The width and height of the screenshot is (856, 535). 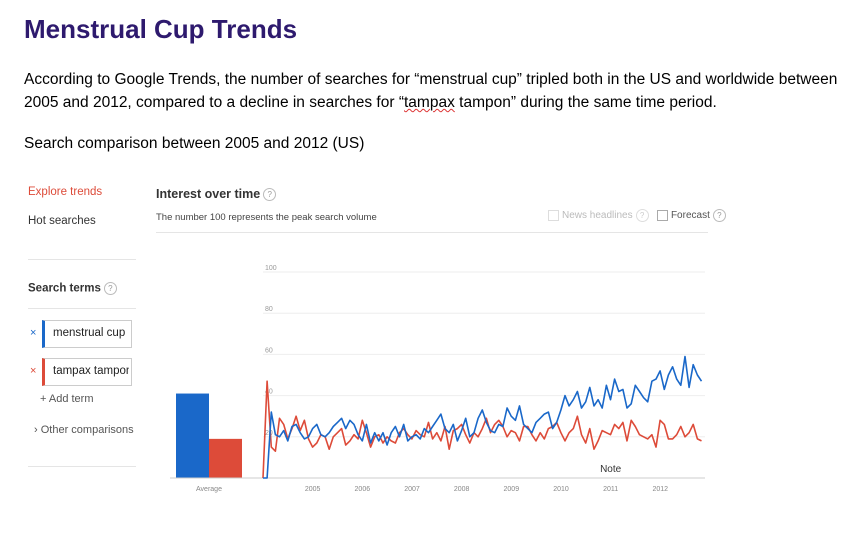 What do you see at coordinates (313, 489) in the screenshot?
I see `x-tick-label: 2005` at bounding box center [313, 489].